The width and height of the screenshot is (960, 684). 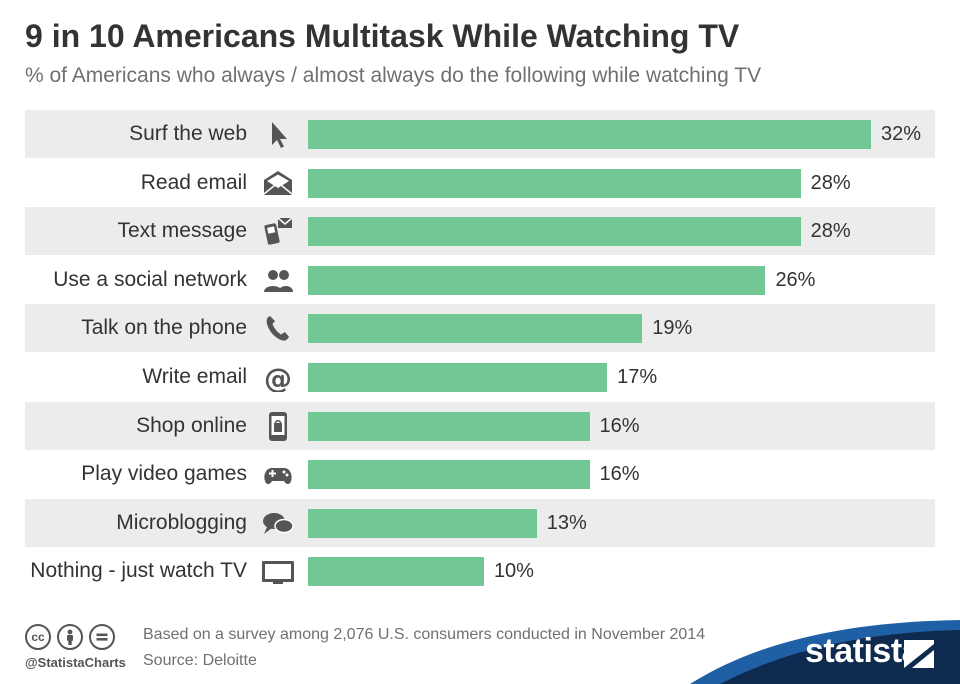 I want to click on envelope-icon, so click(x=278, y=183).